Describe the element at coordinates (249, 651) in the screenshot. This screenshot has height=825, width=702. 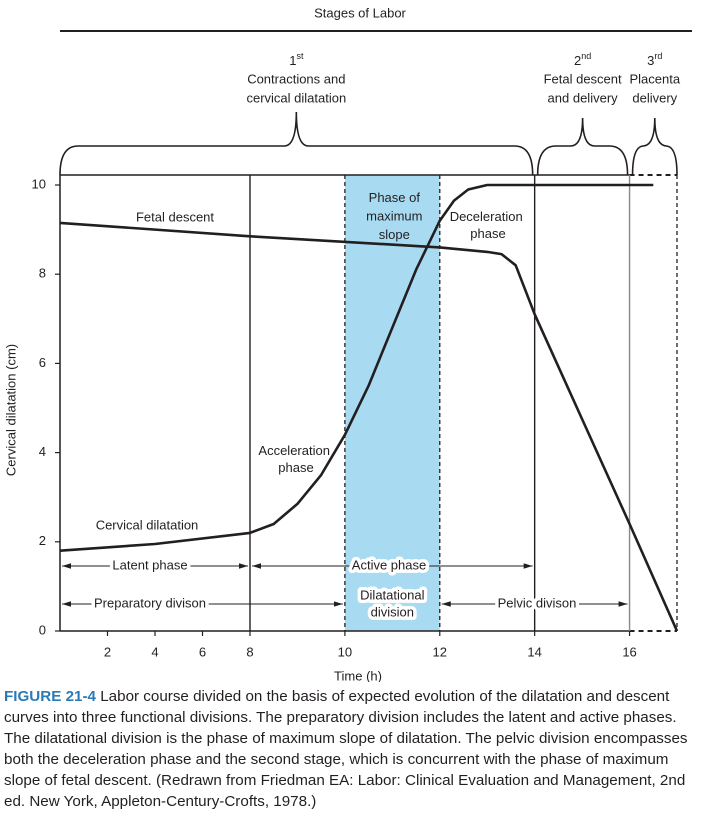
I see `x-tick-label: 8` at that location.